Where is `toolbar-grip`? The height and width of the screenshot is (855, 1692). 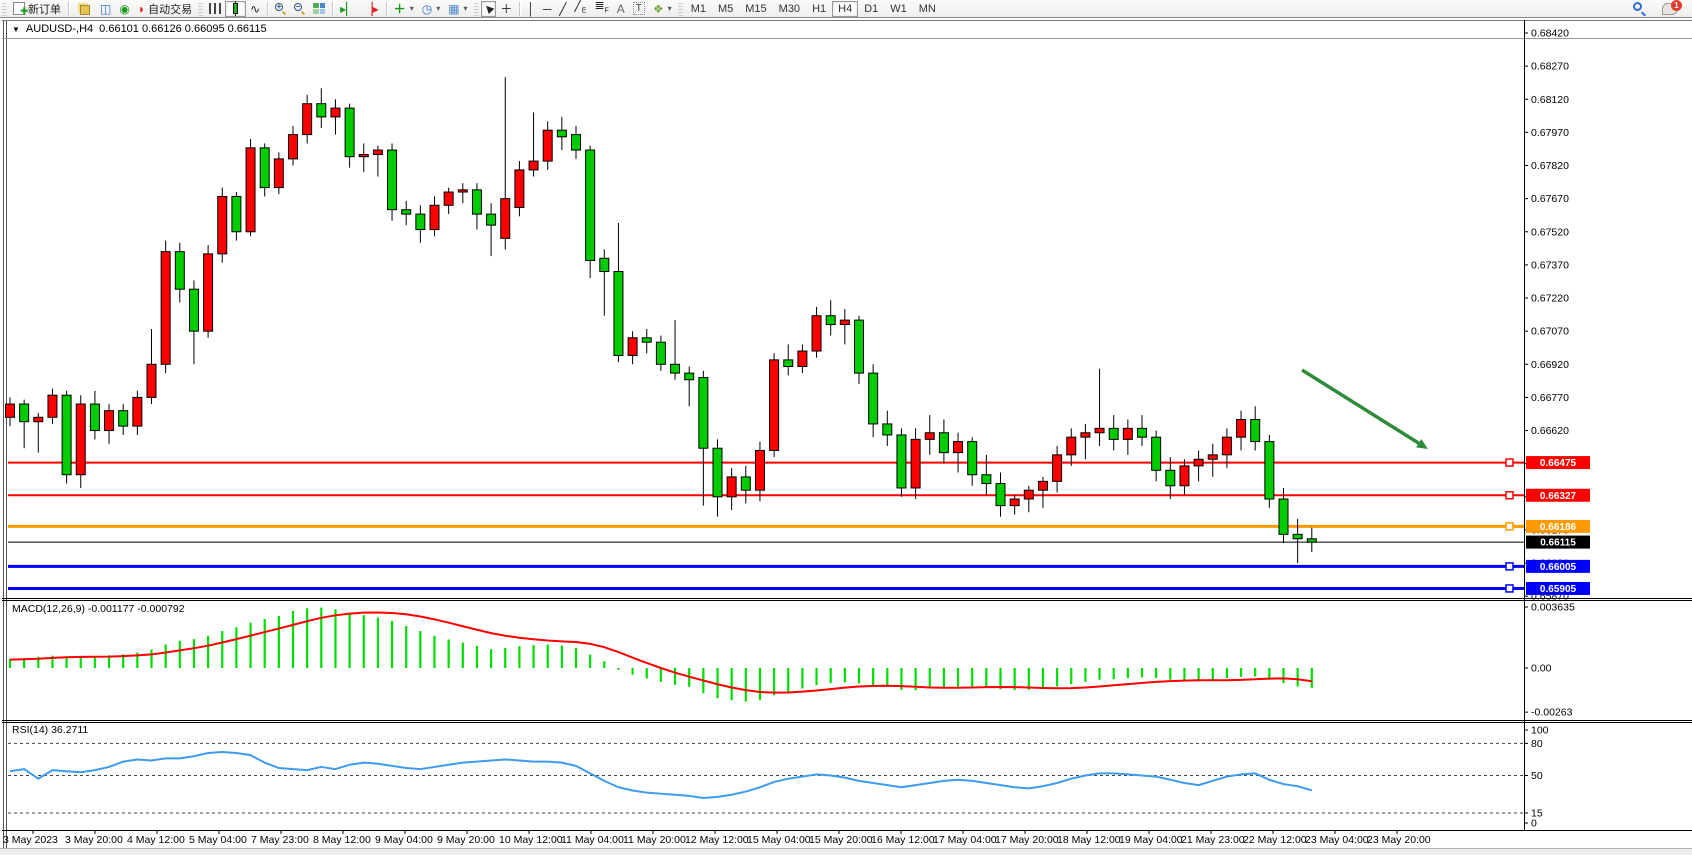 toolbar-grip is located at coordinates (4, 8).